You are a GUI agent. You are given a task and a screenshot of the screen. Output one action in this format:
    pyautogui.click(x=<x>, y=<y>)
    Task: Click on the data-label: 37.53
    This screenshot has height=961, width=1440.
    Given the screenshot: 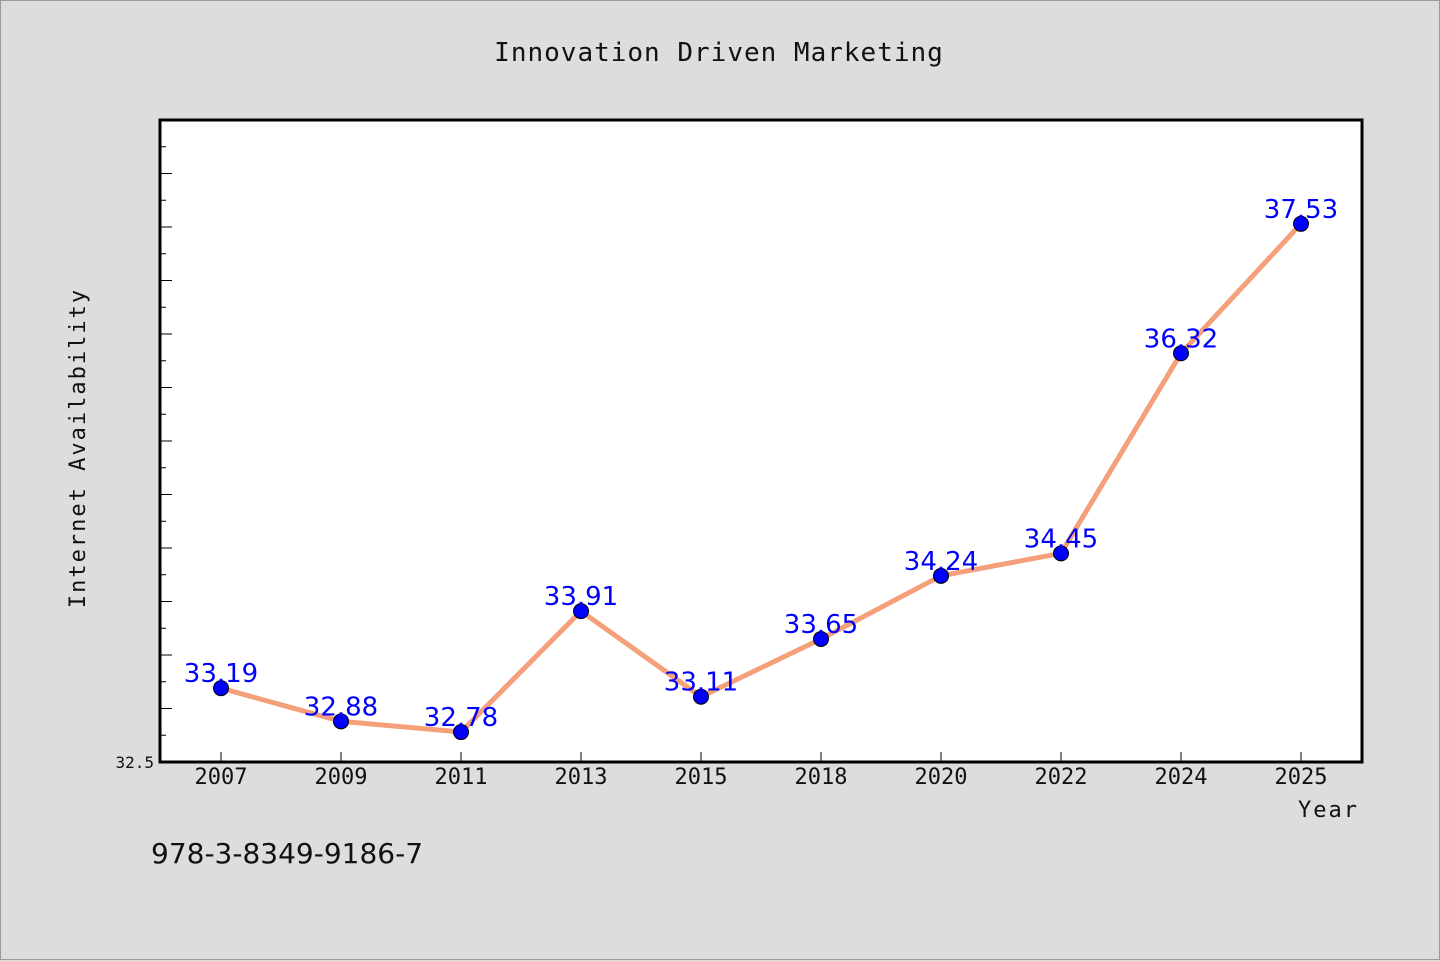 What is the action you would take?
    pyautogui.click(x=1301, y=210)
    